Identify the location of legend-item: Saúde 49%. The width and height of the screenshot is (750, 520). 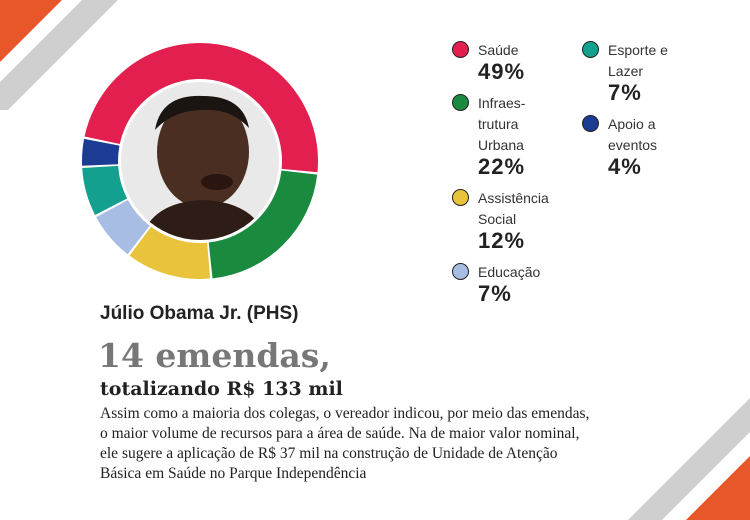
(500, 61).